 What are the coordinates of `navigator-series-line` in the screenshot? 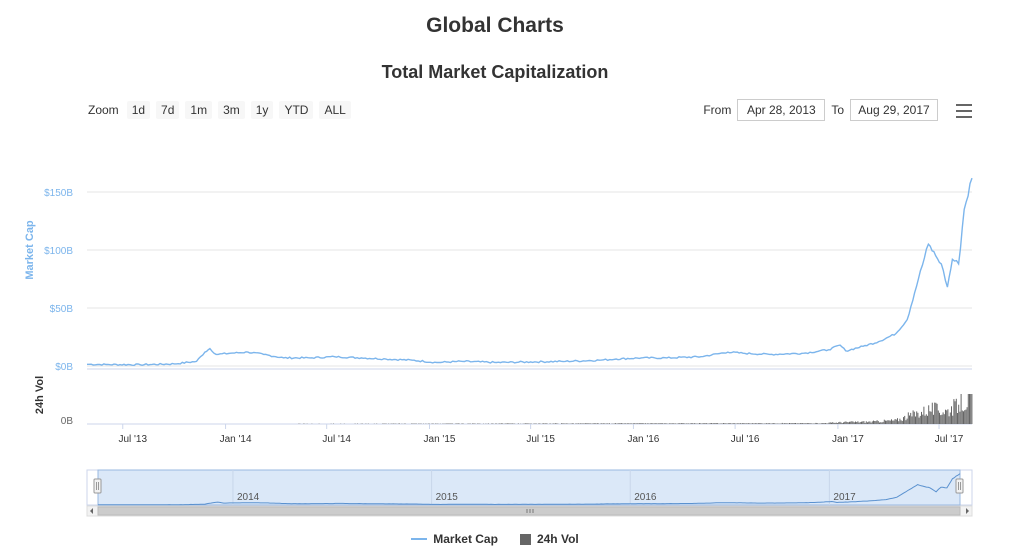 It's located at (529, 489).